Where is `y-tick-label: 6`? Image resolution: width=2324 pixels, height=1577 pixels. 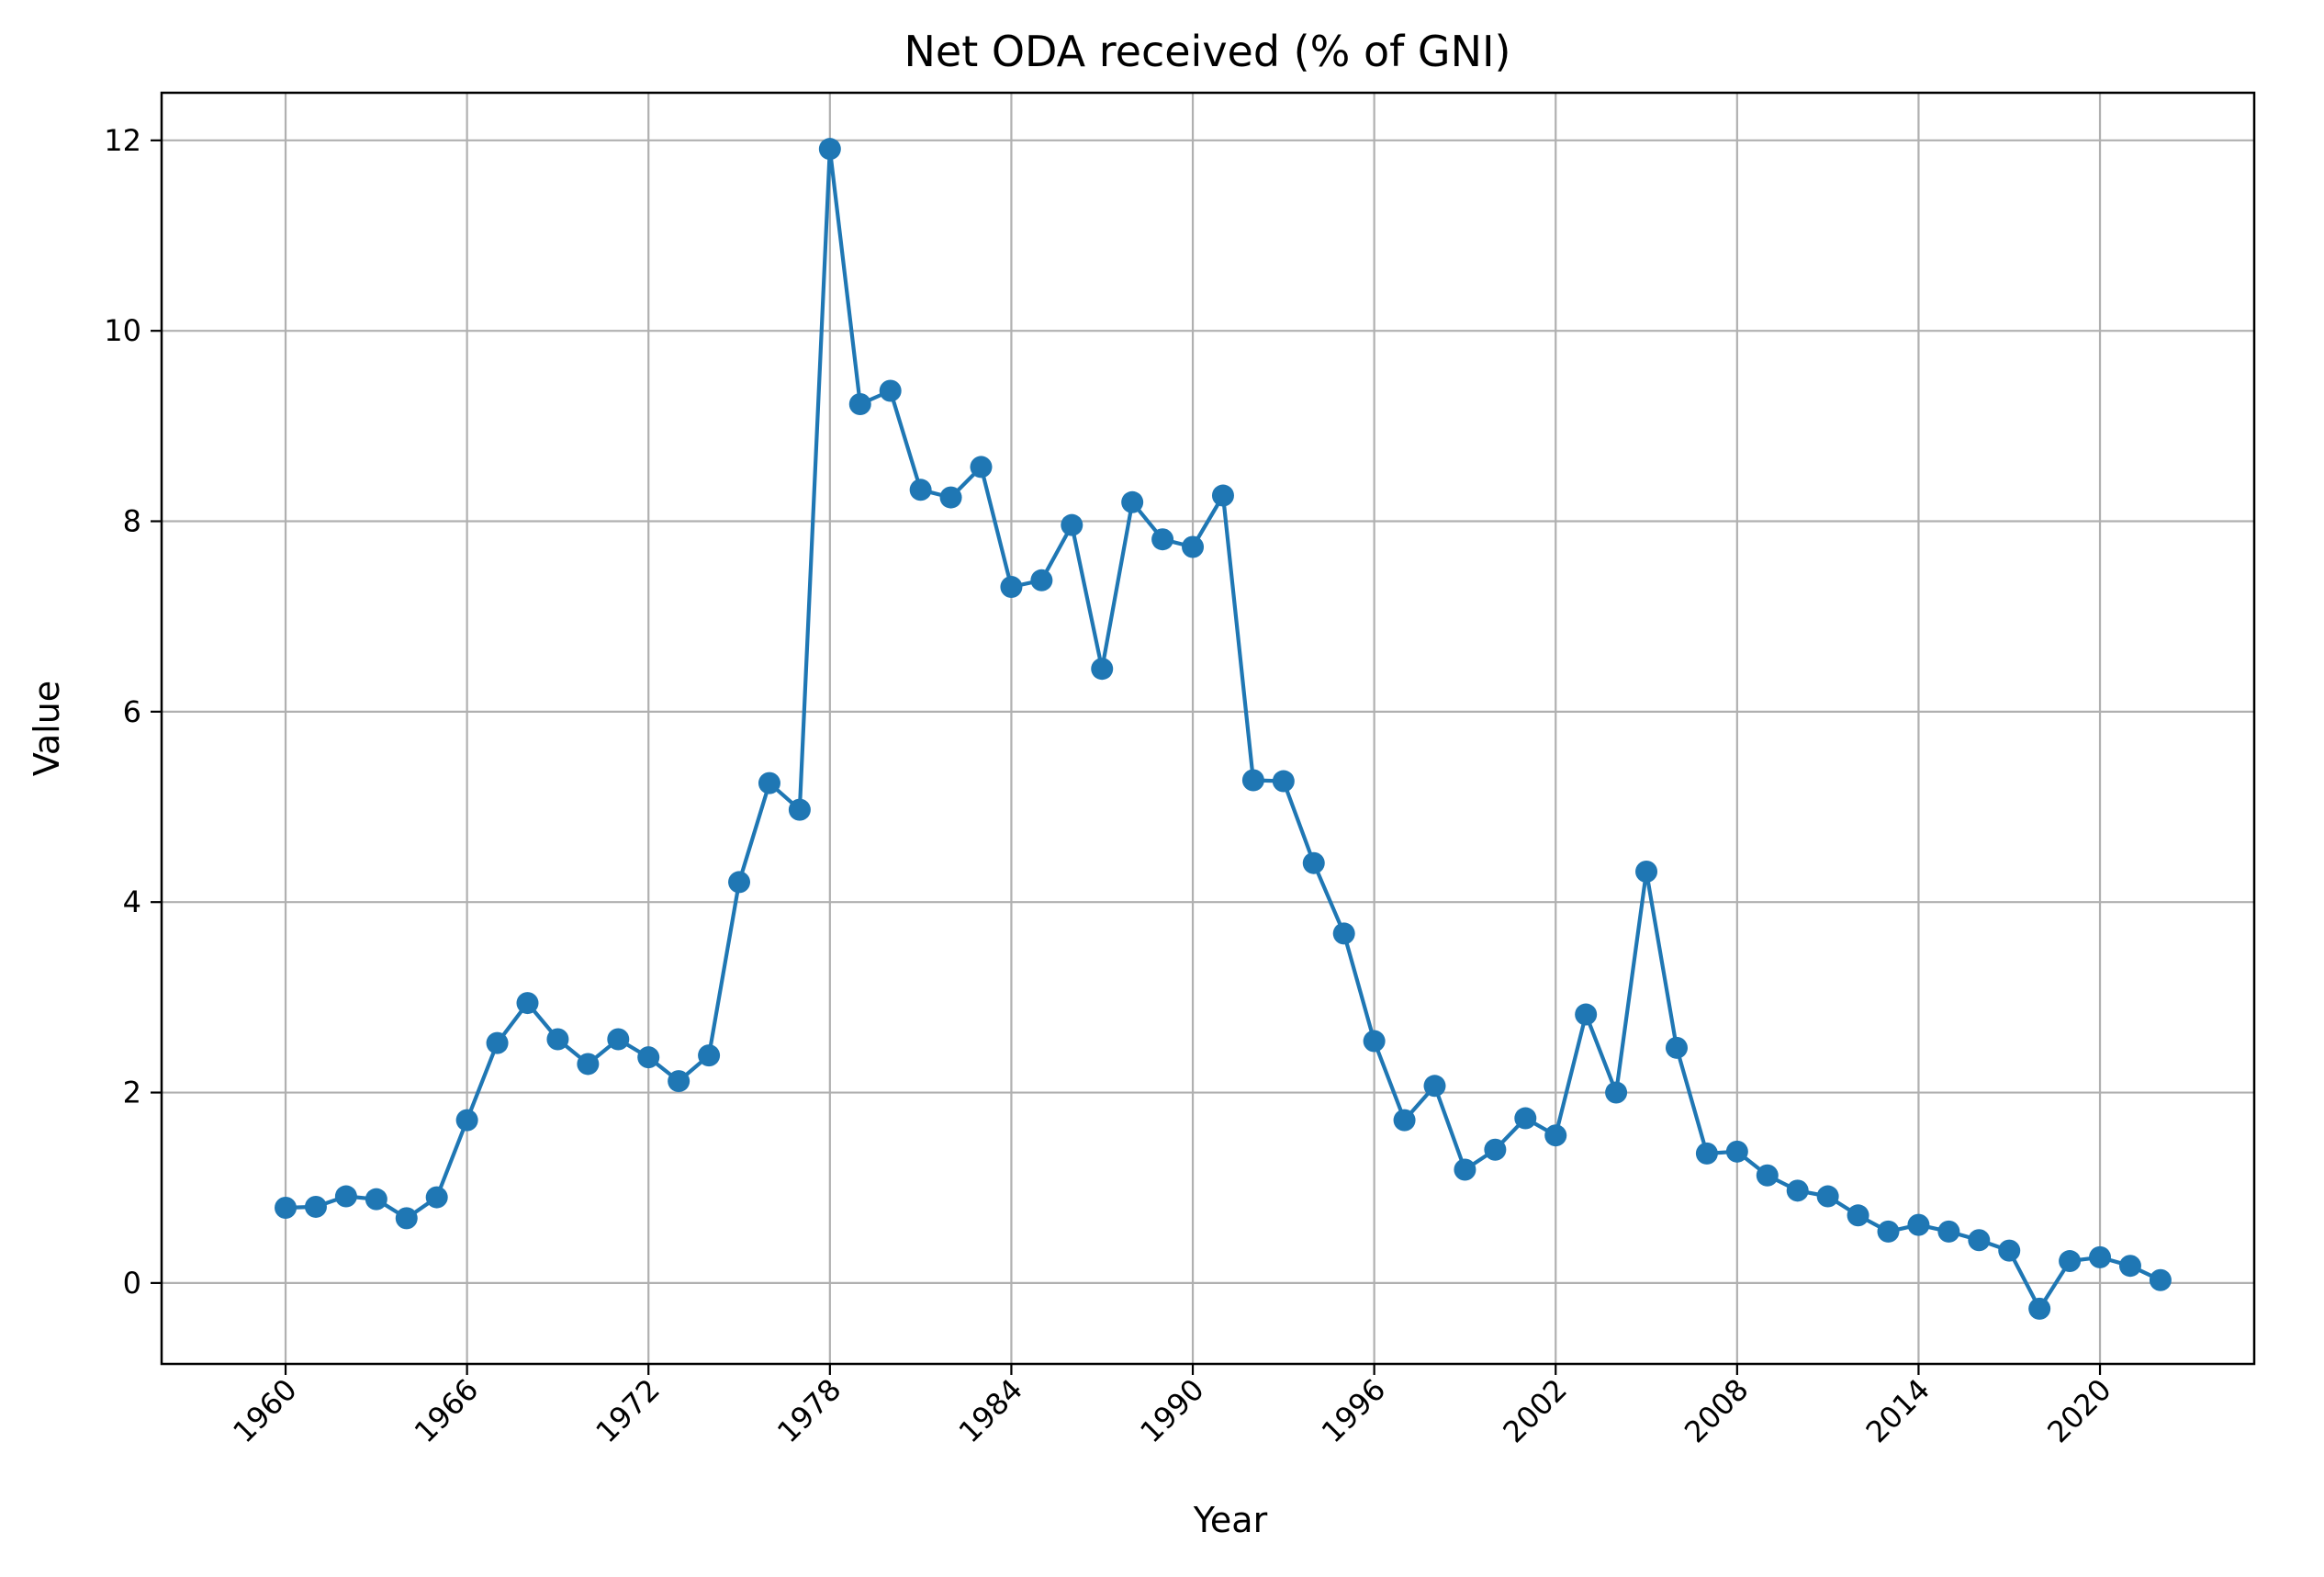
y-tick-label: 6 is located at coordinates (132, 711).